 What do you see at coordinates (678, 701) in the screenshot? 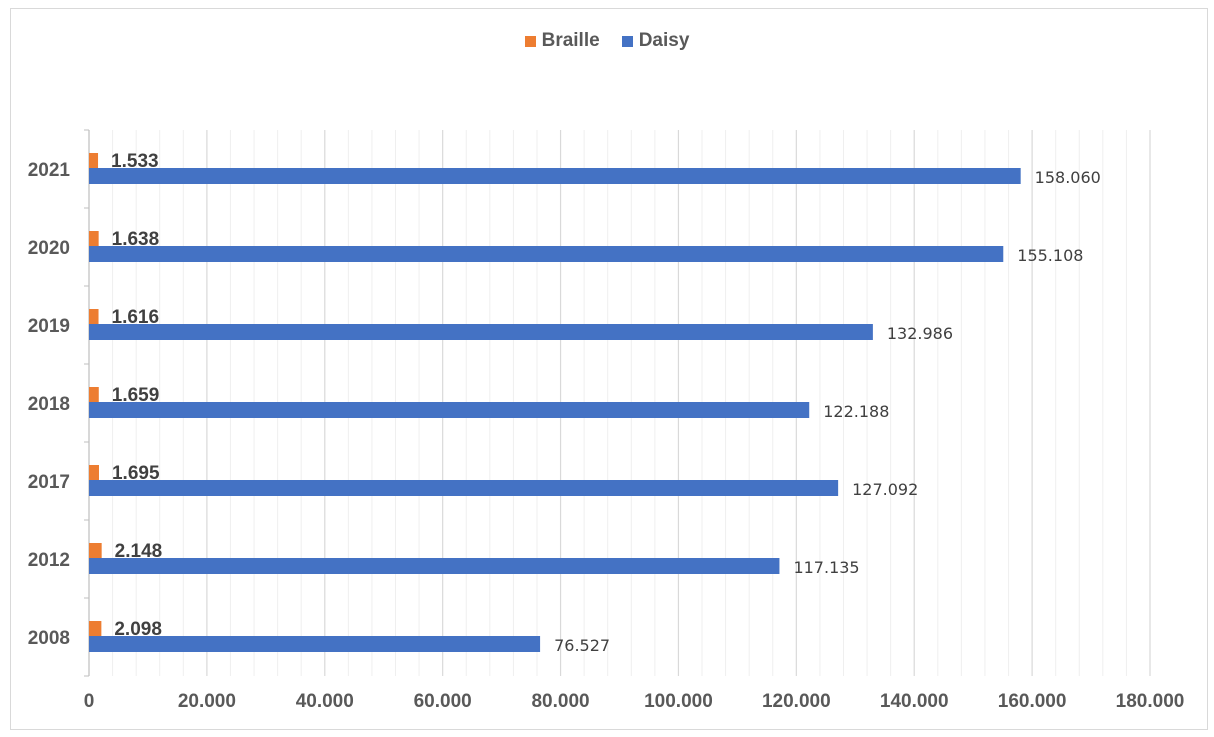
I see `x-tick-label: 100.000` at bounding box center [678, 701].